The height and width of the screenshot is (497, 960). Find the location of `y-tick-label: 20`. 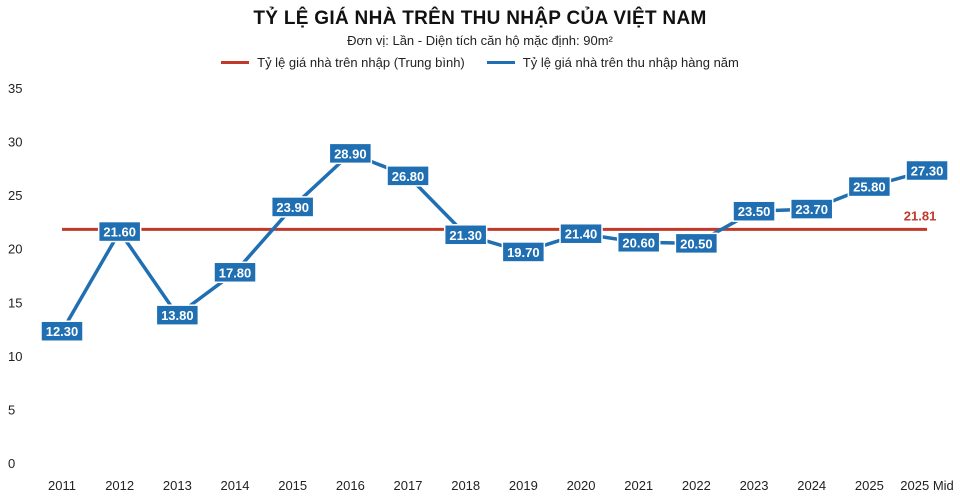

y-tick-label: 20 is located at coordinates (15, 249).